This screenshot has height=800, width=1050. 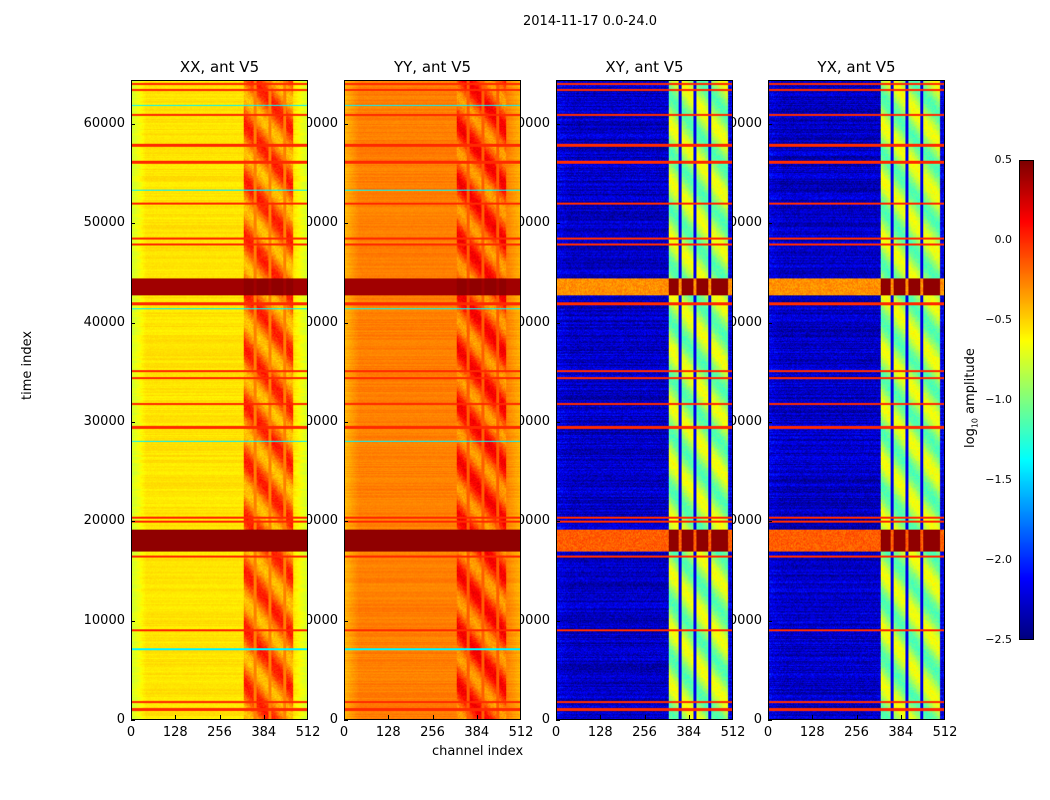 I want to click on colorbar-tick-label: −0.5, so click(x=998, y=319).